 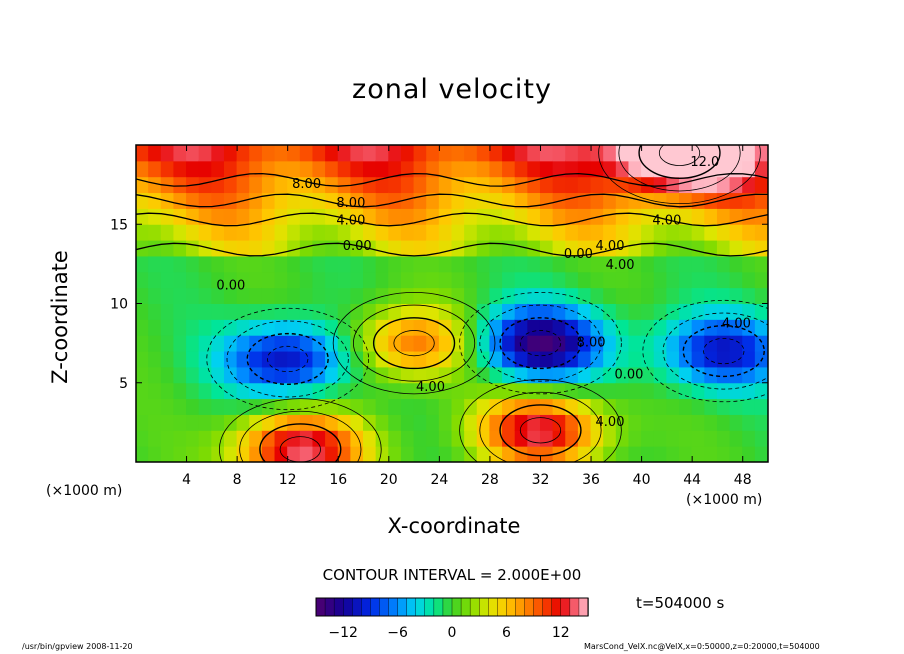 I want to click on x-tick-label: 4, so click(x=186, y=480).